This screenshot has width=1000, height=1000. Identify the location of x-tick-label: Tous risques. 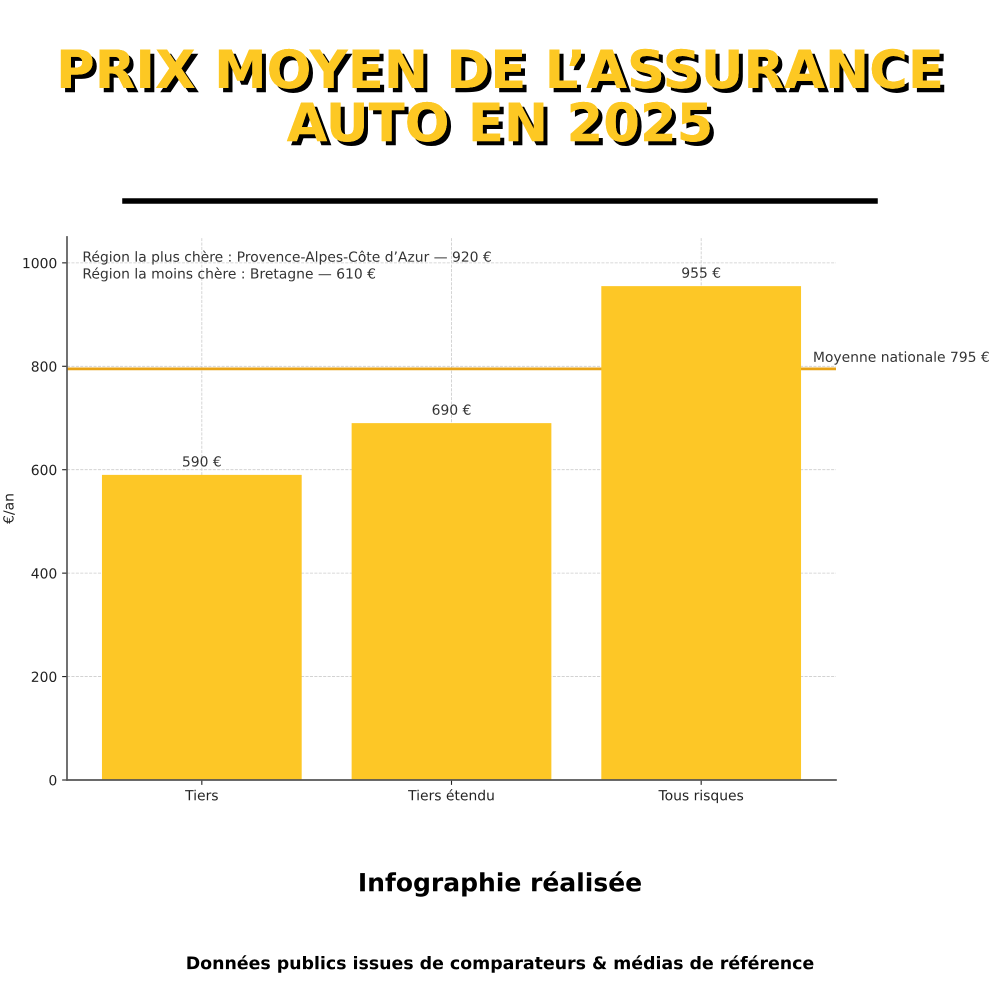
(701, 797).